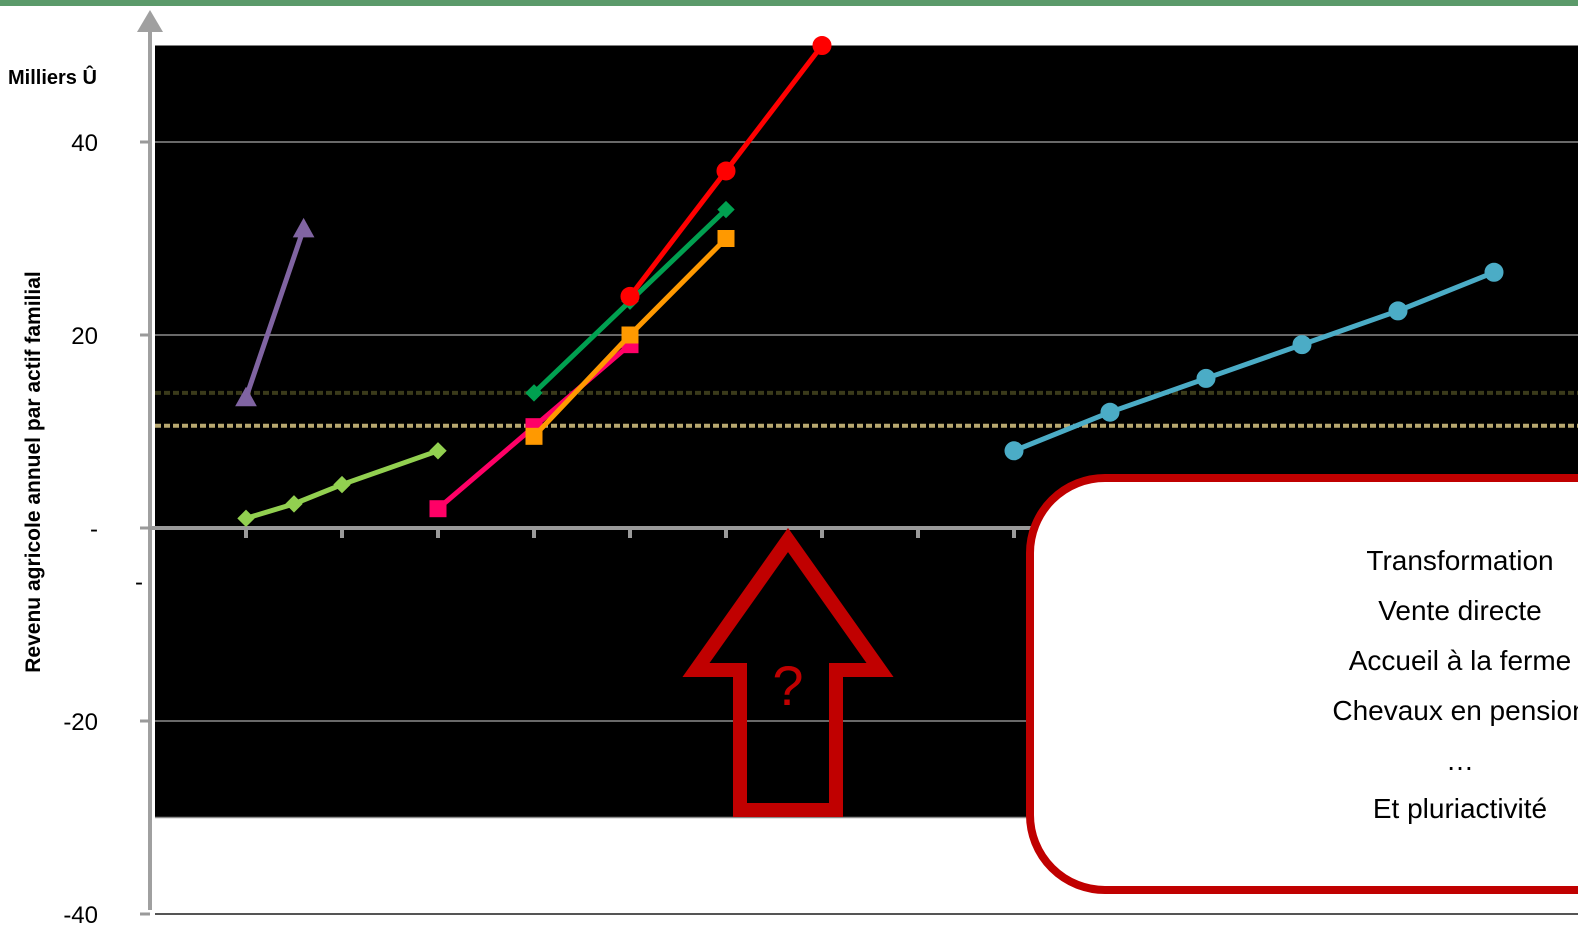 The height and width of the screenshot is (925, 1578). What do you see at coordinates (52, 77) in the screenshot?
I see `unit-label: Milliers Û` at bounding box center [52, 77].